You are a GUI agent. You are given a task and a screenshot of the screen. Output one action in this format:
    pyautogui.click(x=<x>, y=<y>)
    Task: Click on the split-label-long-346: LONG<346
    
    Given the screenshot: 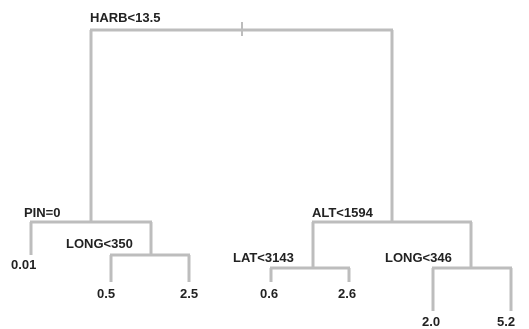 What is the action you would take?
    pyautogui.click(x=418, y=257)
    